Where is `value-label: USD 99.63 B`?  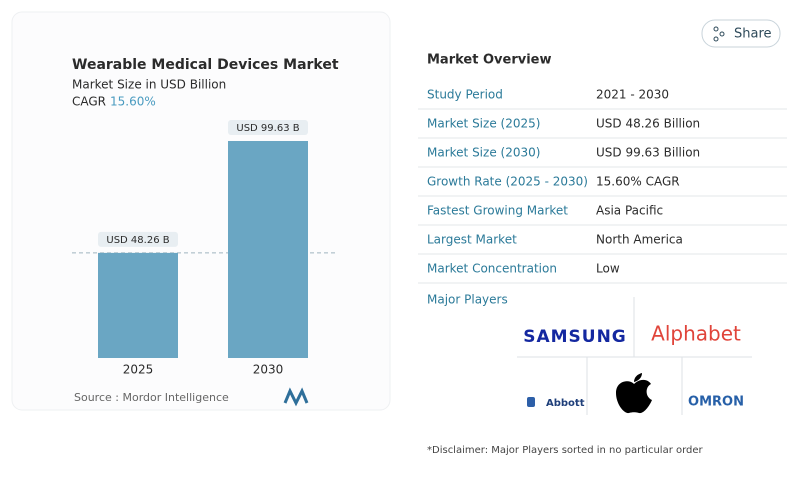
value-label: USD 99.63 B is located at coordinates (267, 128).